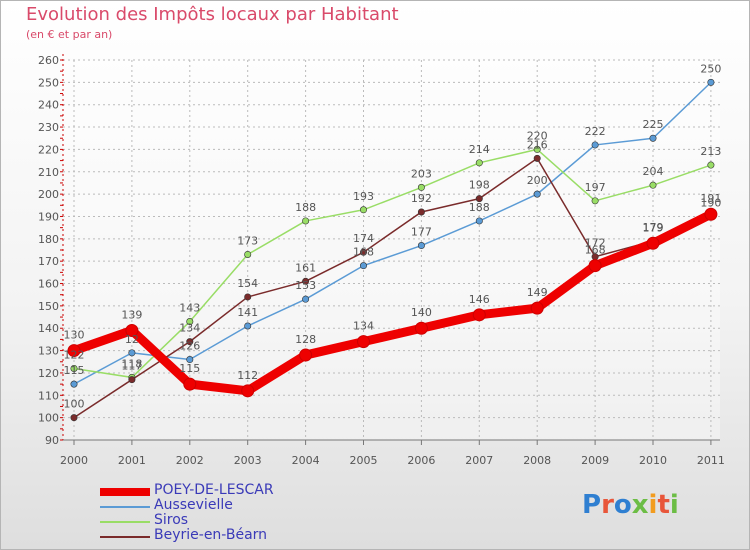  Describe the element at coordinates (132, 339) in the screenshot. I see `data-label-aussevielle: 12` at that location.